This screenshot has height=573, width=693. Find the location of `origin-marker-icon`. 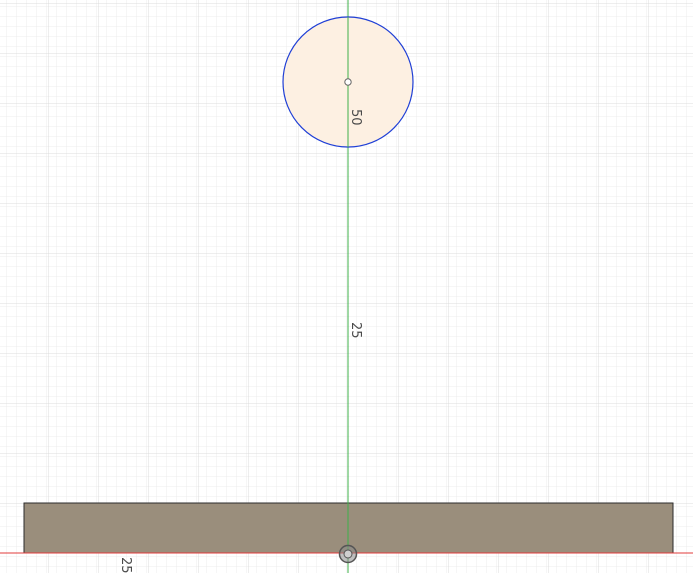

origin-marker-icon is located at coordinates (348, 554).